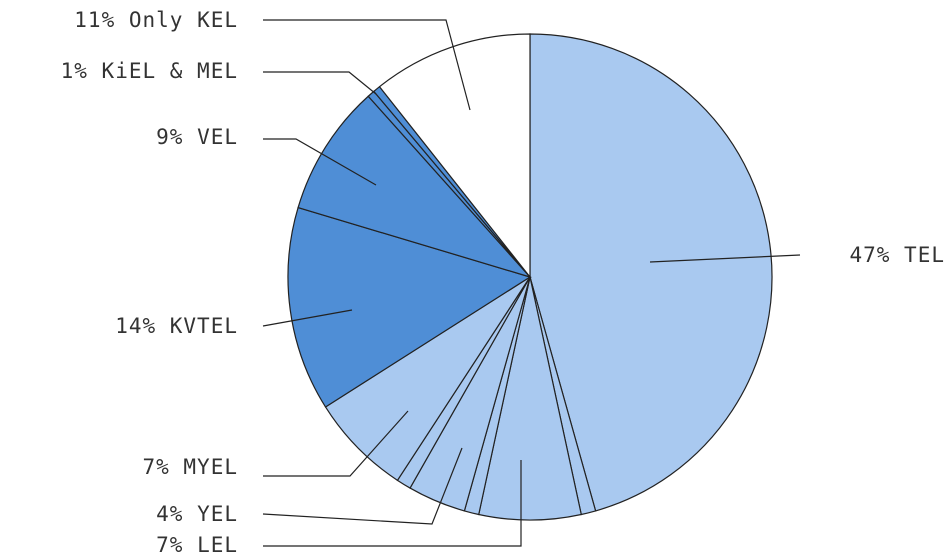 This screenshot has width=950, height=556. Describe the element at coordinates (190, 467) in the screenshot. I see `slice-label-7pct-myel: 7% MYEL` at that location.